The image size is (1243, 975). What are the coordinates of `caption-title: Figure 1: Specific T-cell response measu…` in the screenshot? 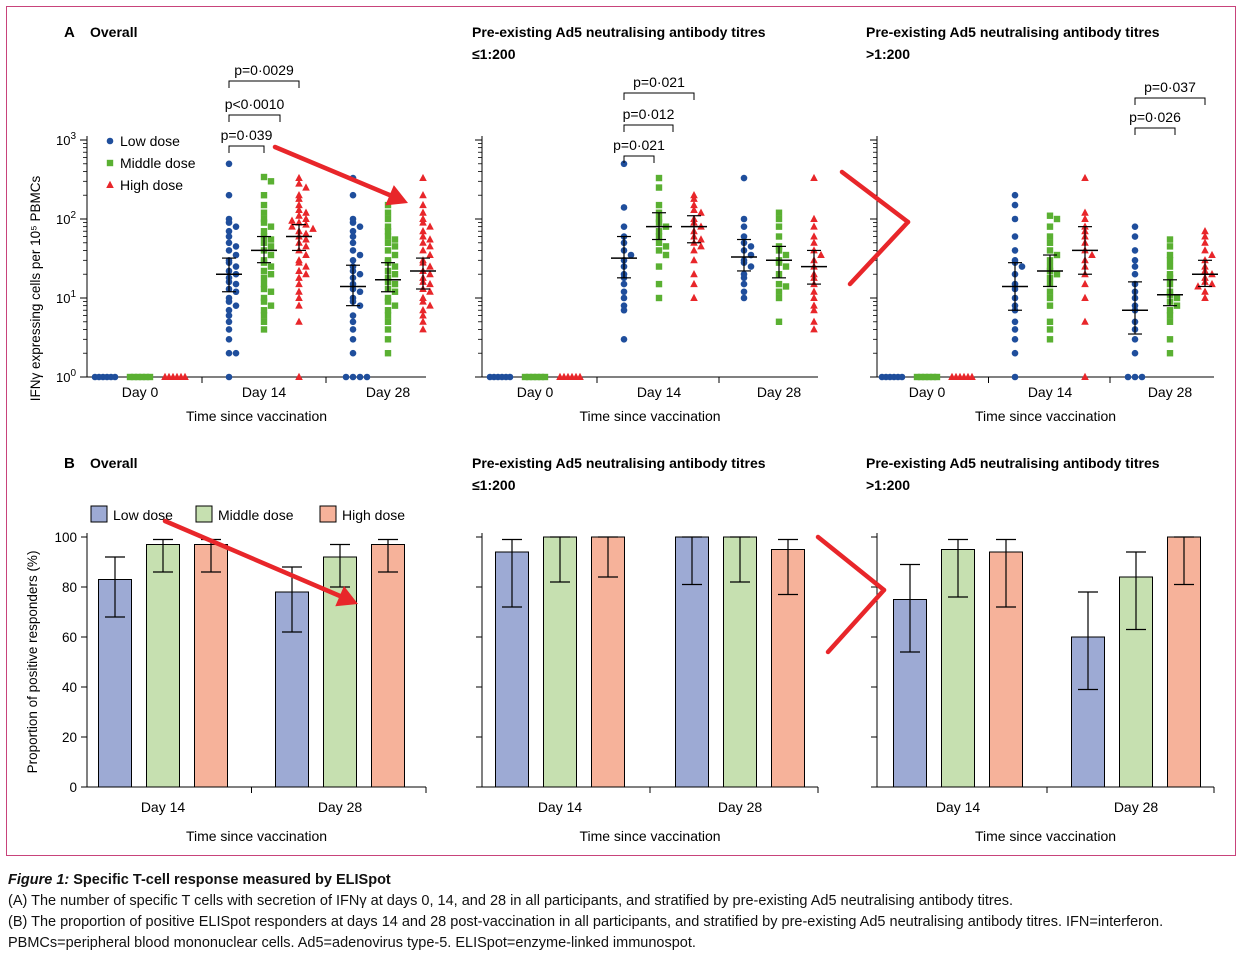 It's located at (622, 880).